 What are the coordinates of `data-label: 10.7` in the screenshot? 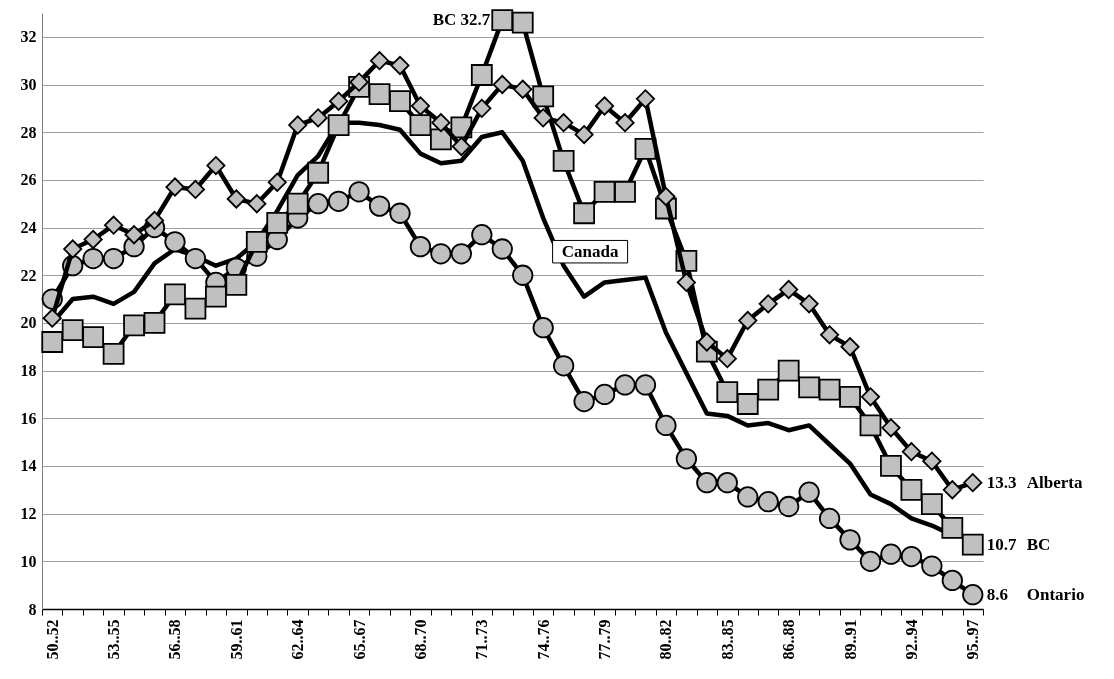 It's located at (1002, 544).